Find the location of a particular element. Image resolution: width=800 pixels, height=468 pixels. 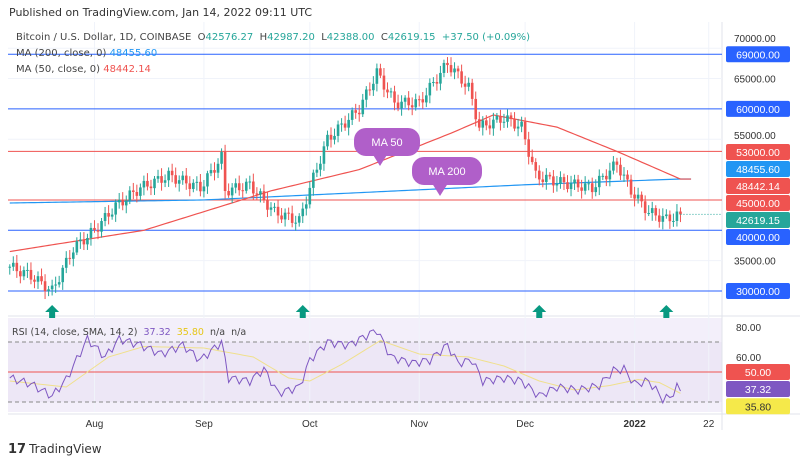

badge-label: 45000.00 is located at coordinates (758, 204).